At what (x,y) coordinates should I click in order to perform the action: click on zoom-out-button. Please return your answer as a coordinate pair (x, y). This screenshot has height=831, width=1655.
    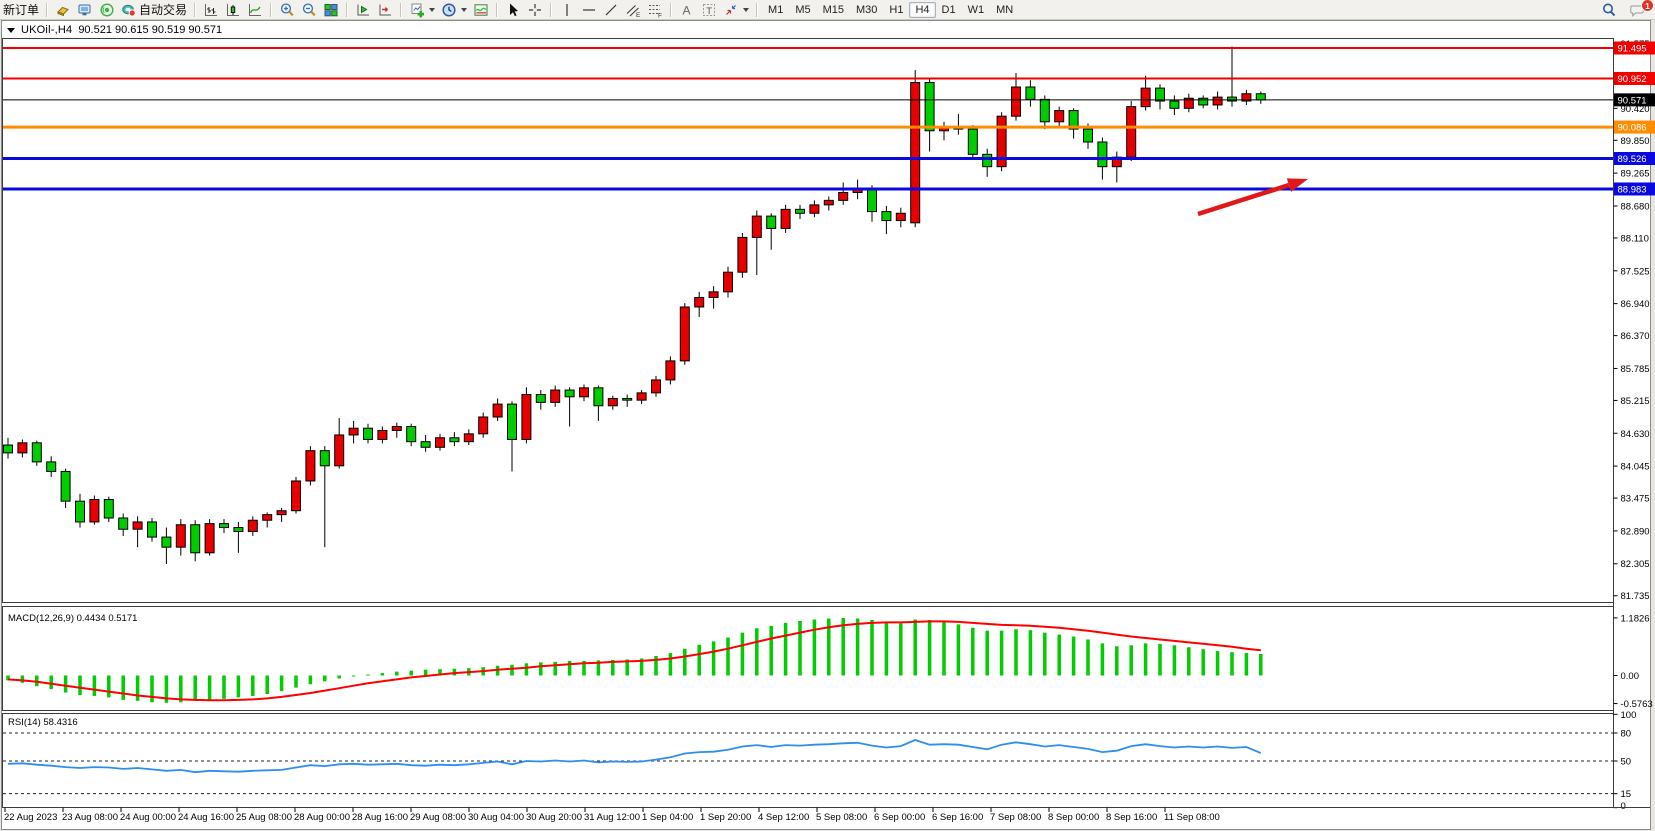
    Looking at the image, I should click on (309, 9).